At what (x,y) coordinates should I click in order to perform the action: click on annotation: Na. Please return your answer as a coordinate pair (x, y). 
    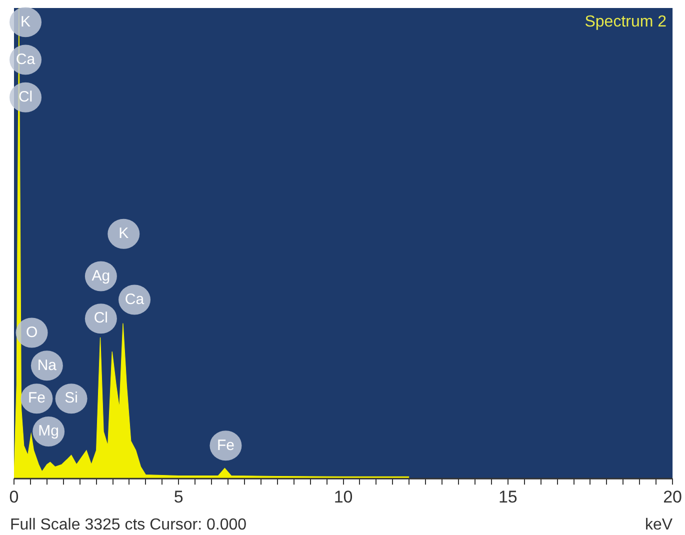
    Looking at the image, I should click on (47, 365).